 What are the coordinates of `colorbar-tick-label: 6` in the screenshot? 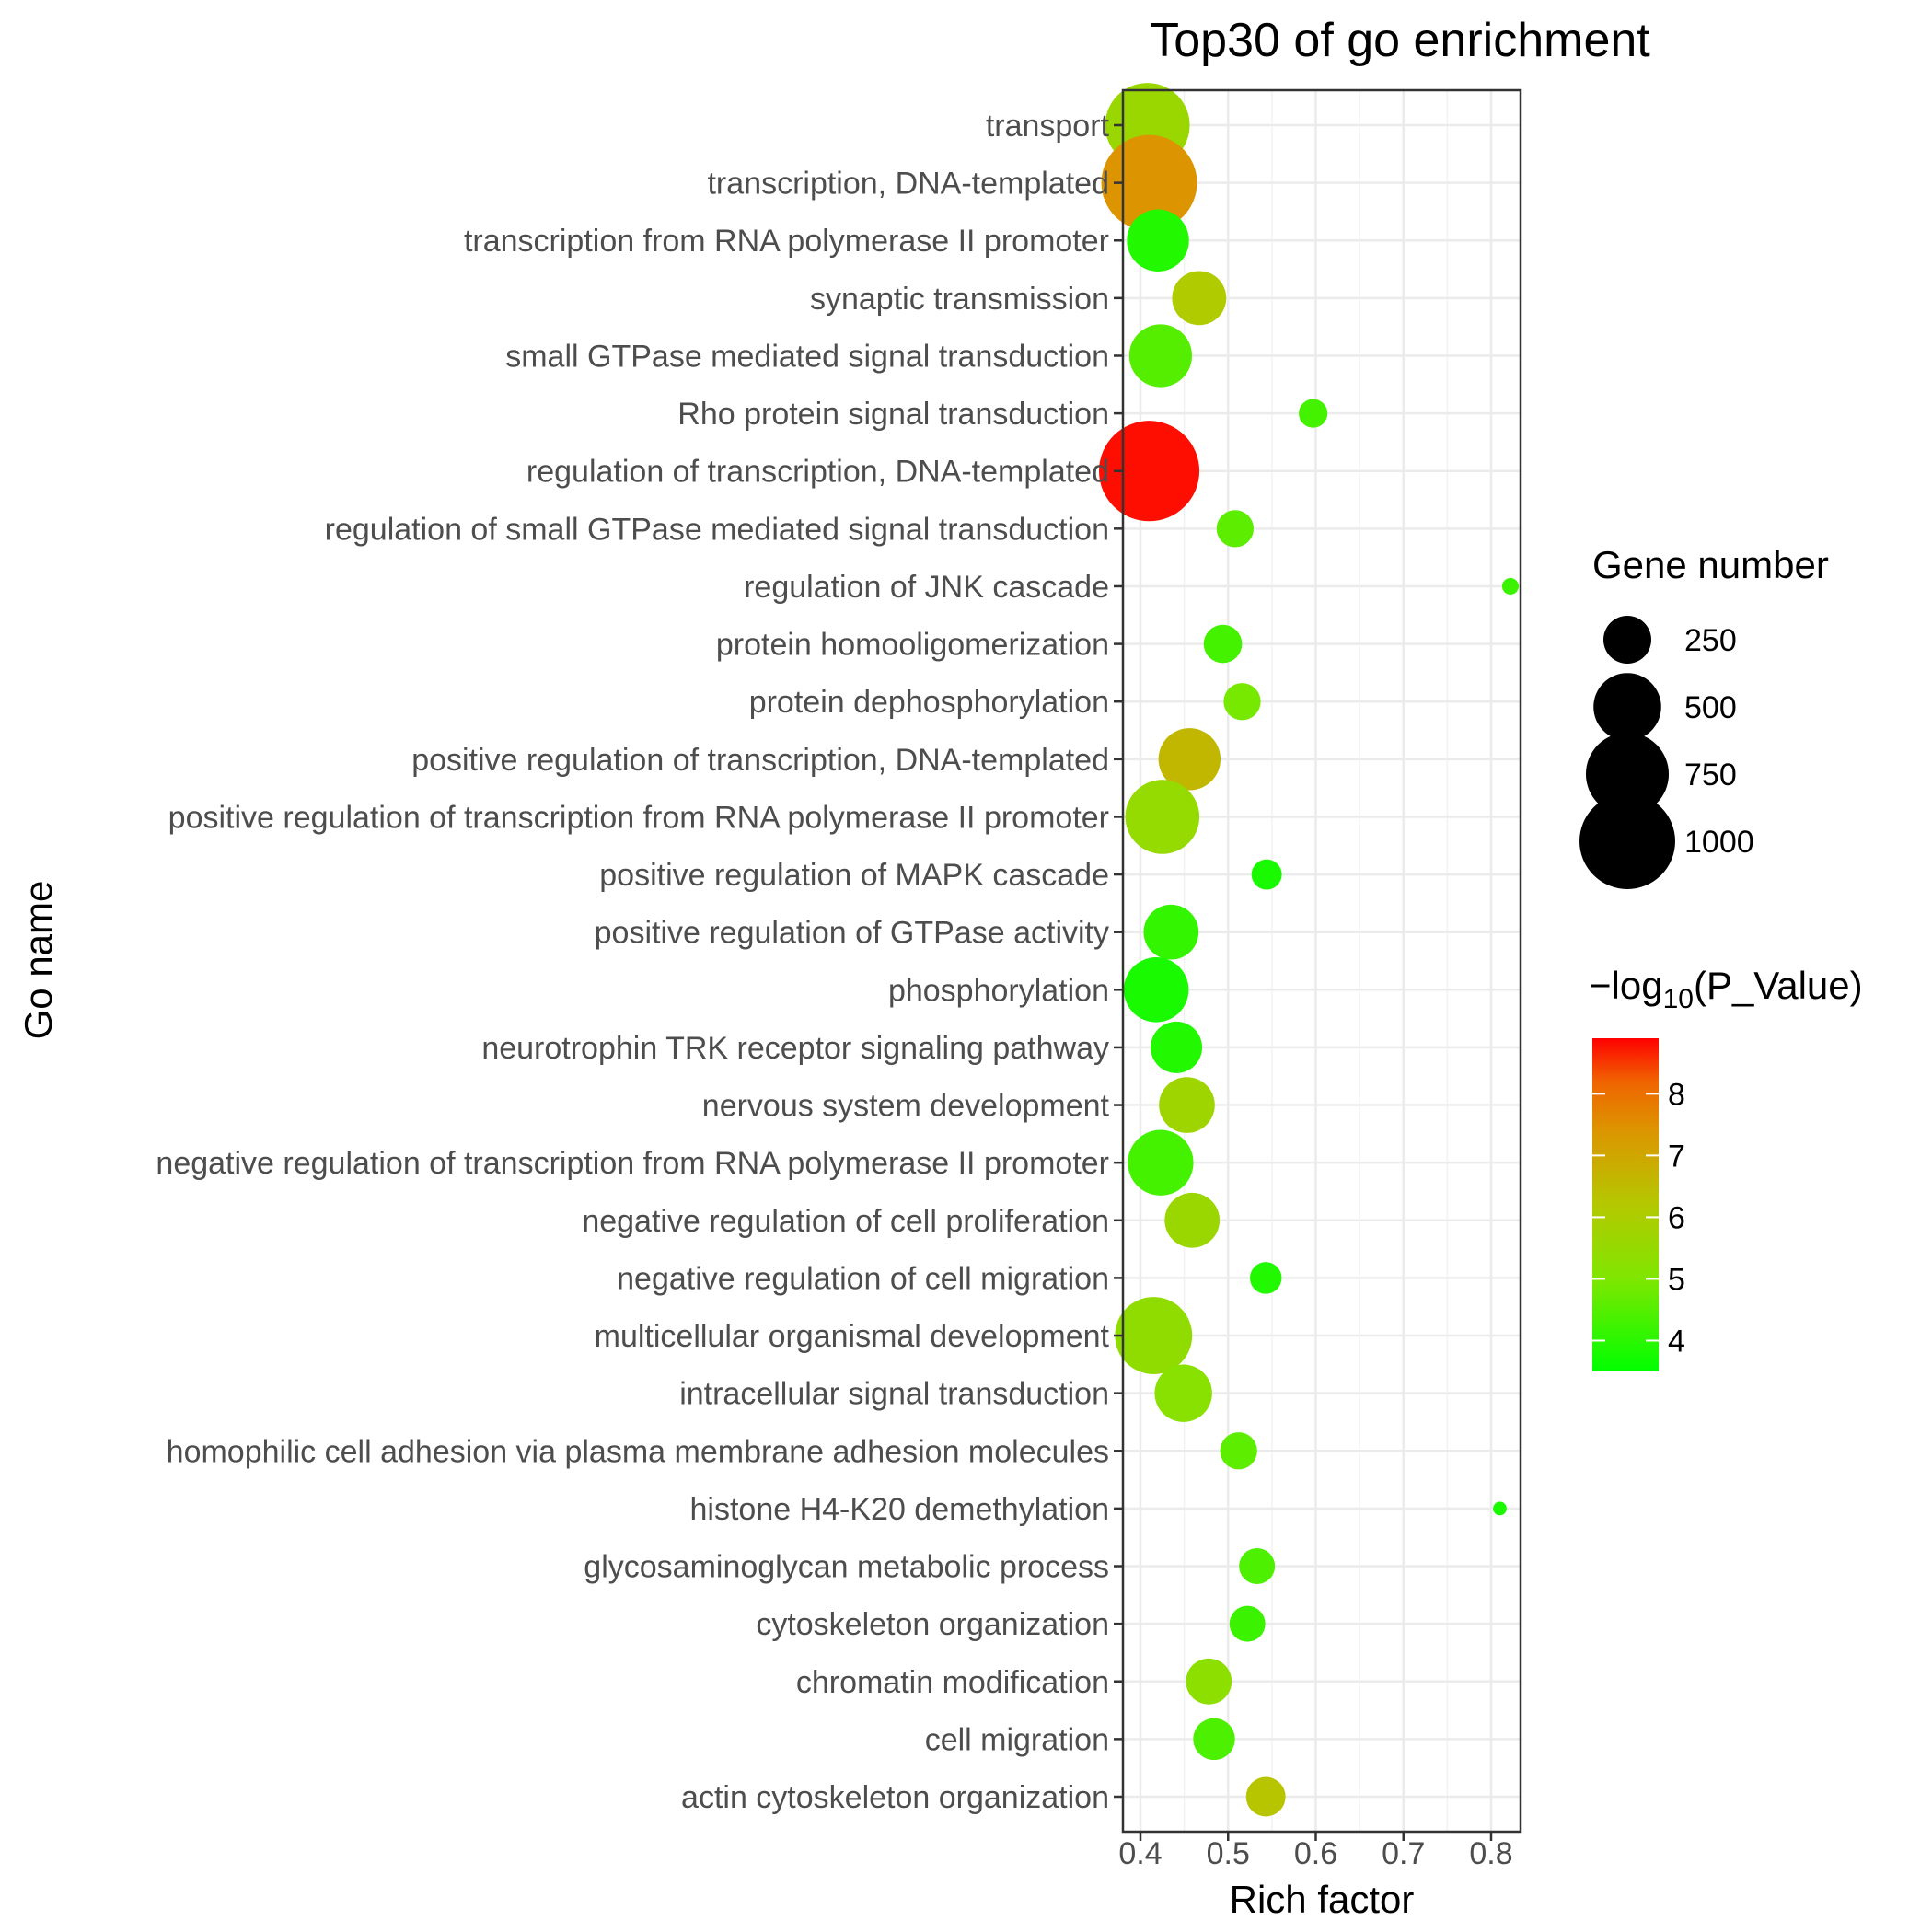 It's located at (1677, 1218).